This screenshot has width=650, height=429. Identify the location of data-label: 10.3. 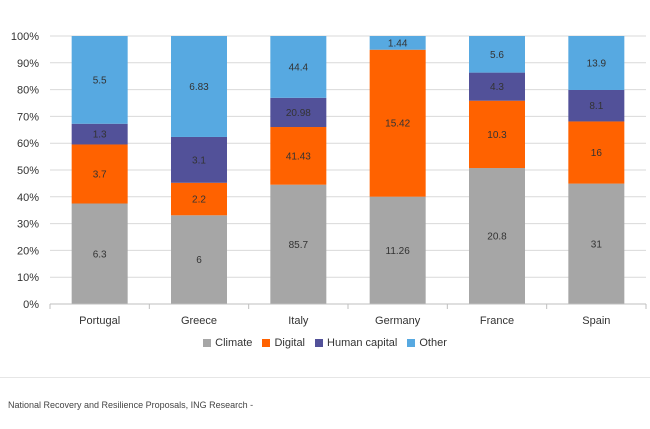
(497, 135).